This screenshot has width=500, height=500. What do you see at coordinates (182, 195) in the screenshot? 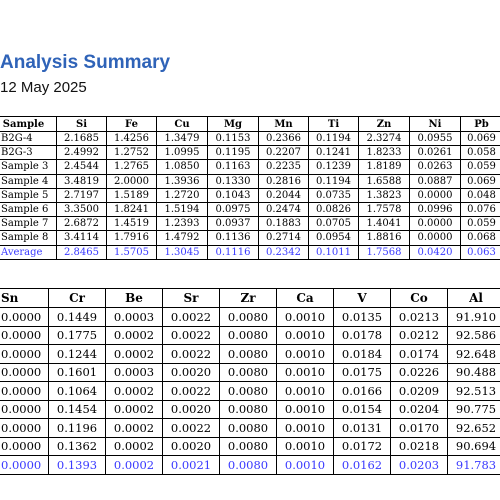
I see `table-cell: 1.2720` at bounding box center [182, 195].